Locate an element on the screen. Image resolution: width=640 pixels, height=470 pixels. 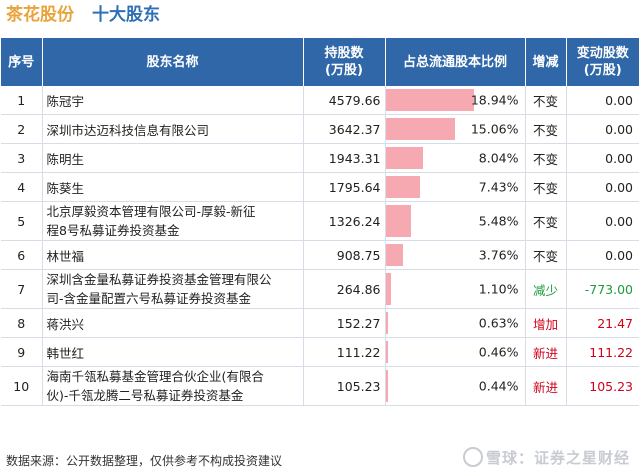
ratio-value: 7.43% is located at coordinates (498, 187).